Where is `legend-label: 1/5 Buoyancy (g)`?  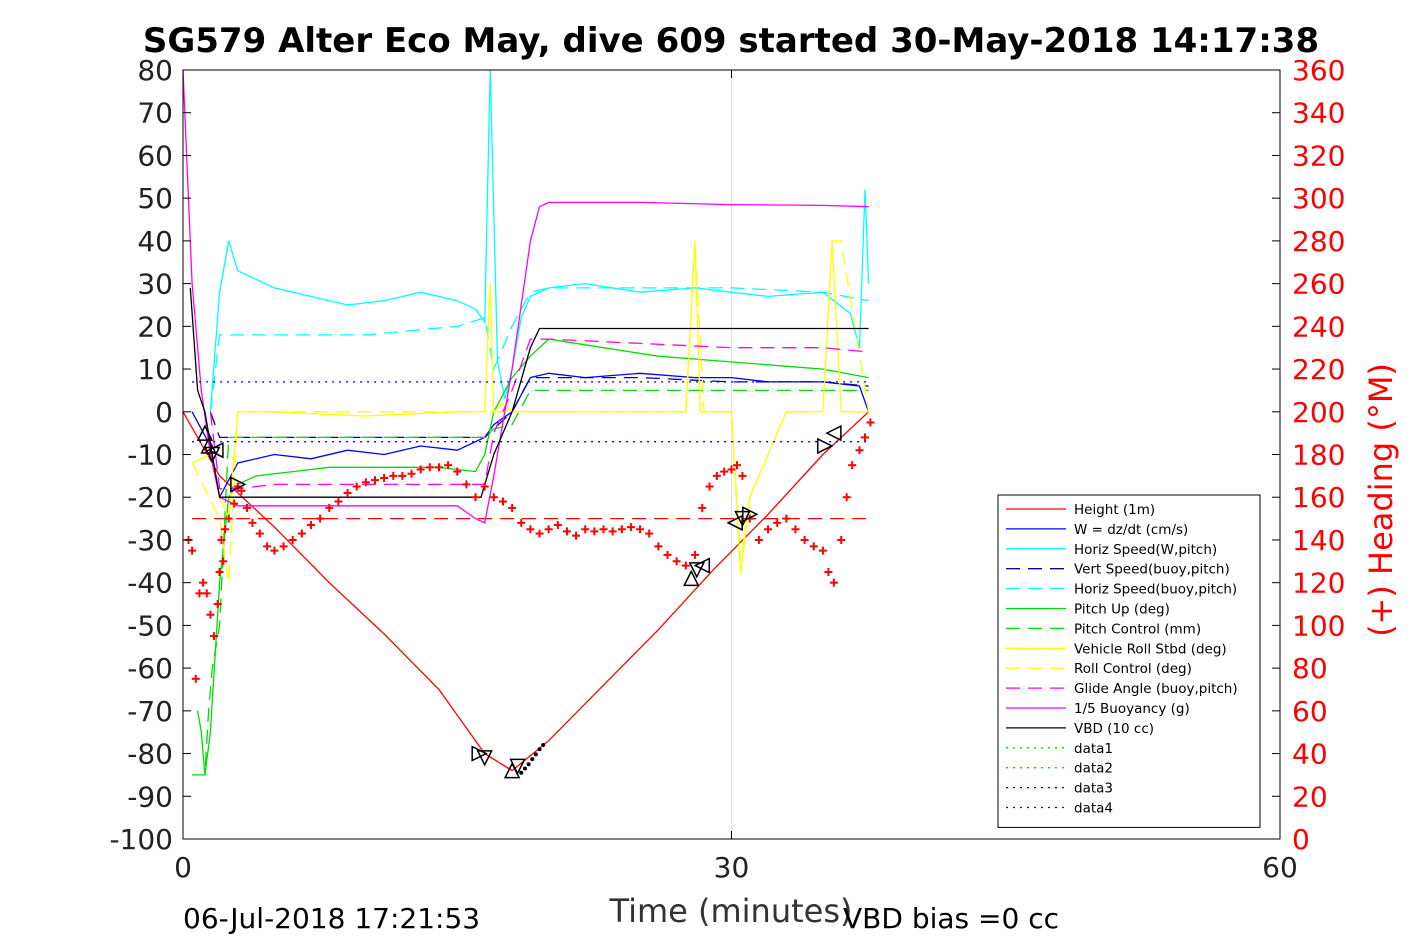 legend-label: 1/5 Buoyancy (g) is located at coordinates (1132, 709).